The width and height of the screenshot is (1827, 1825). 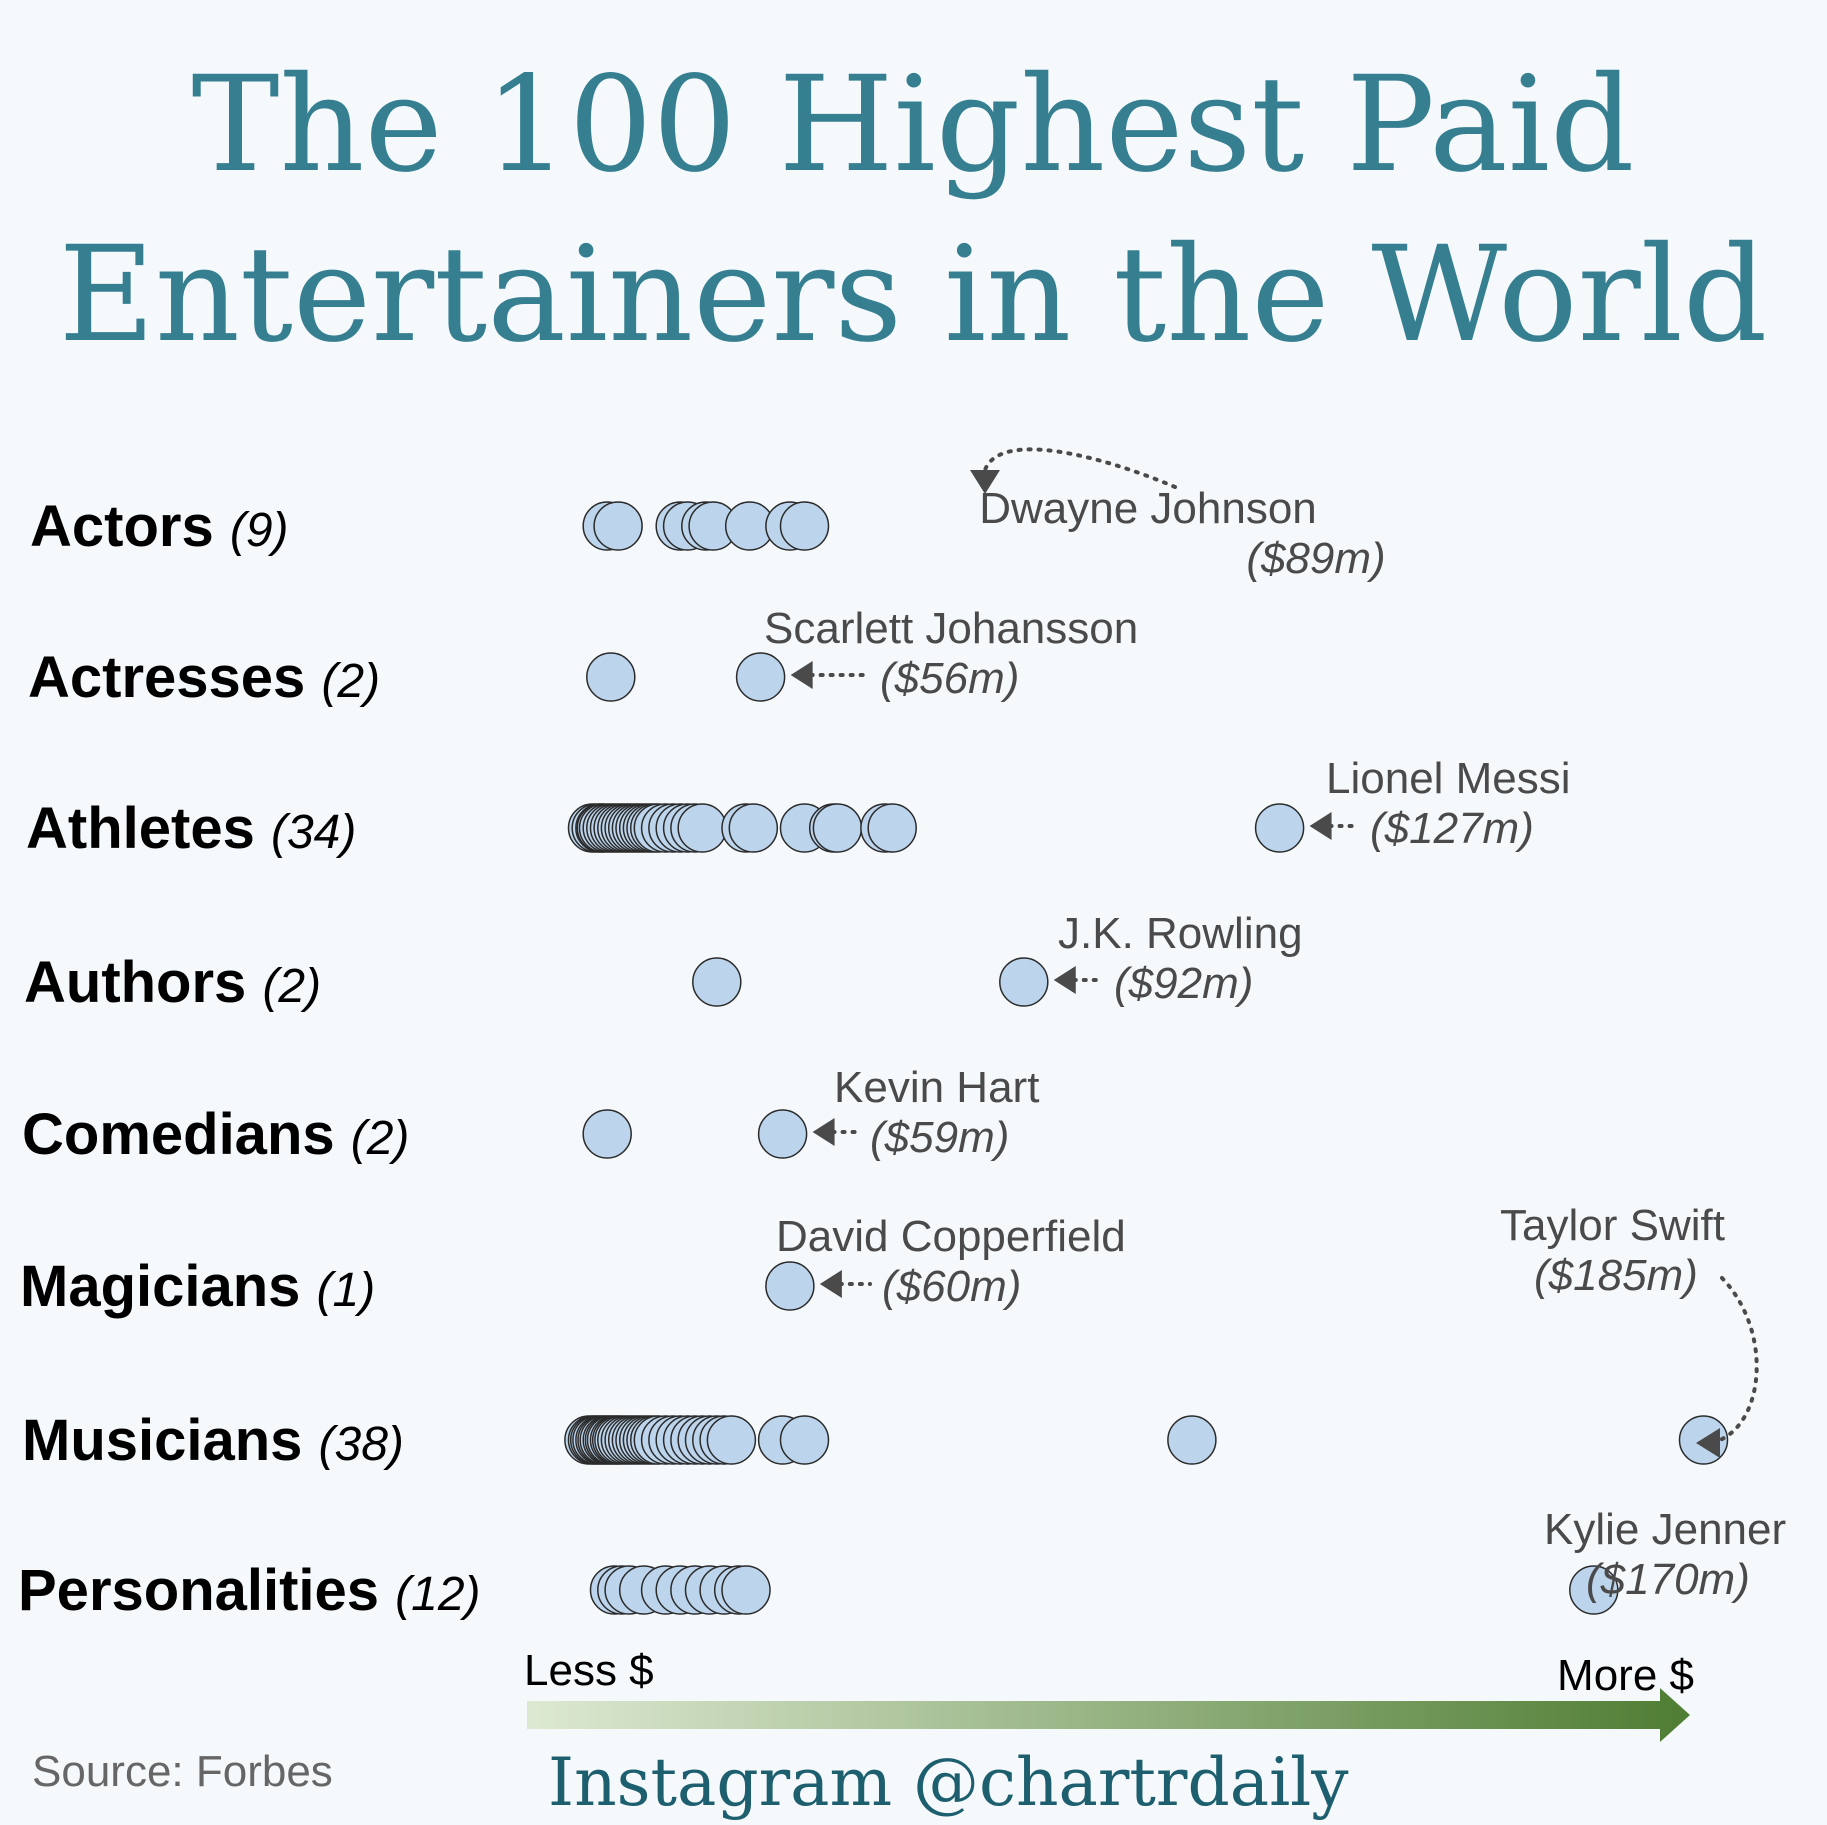 I want to click on earnings-direction-arrow, so click(x=1108, y=1715).